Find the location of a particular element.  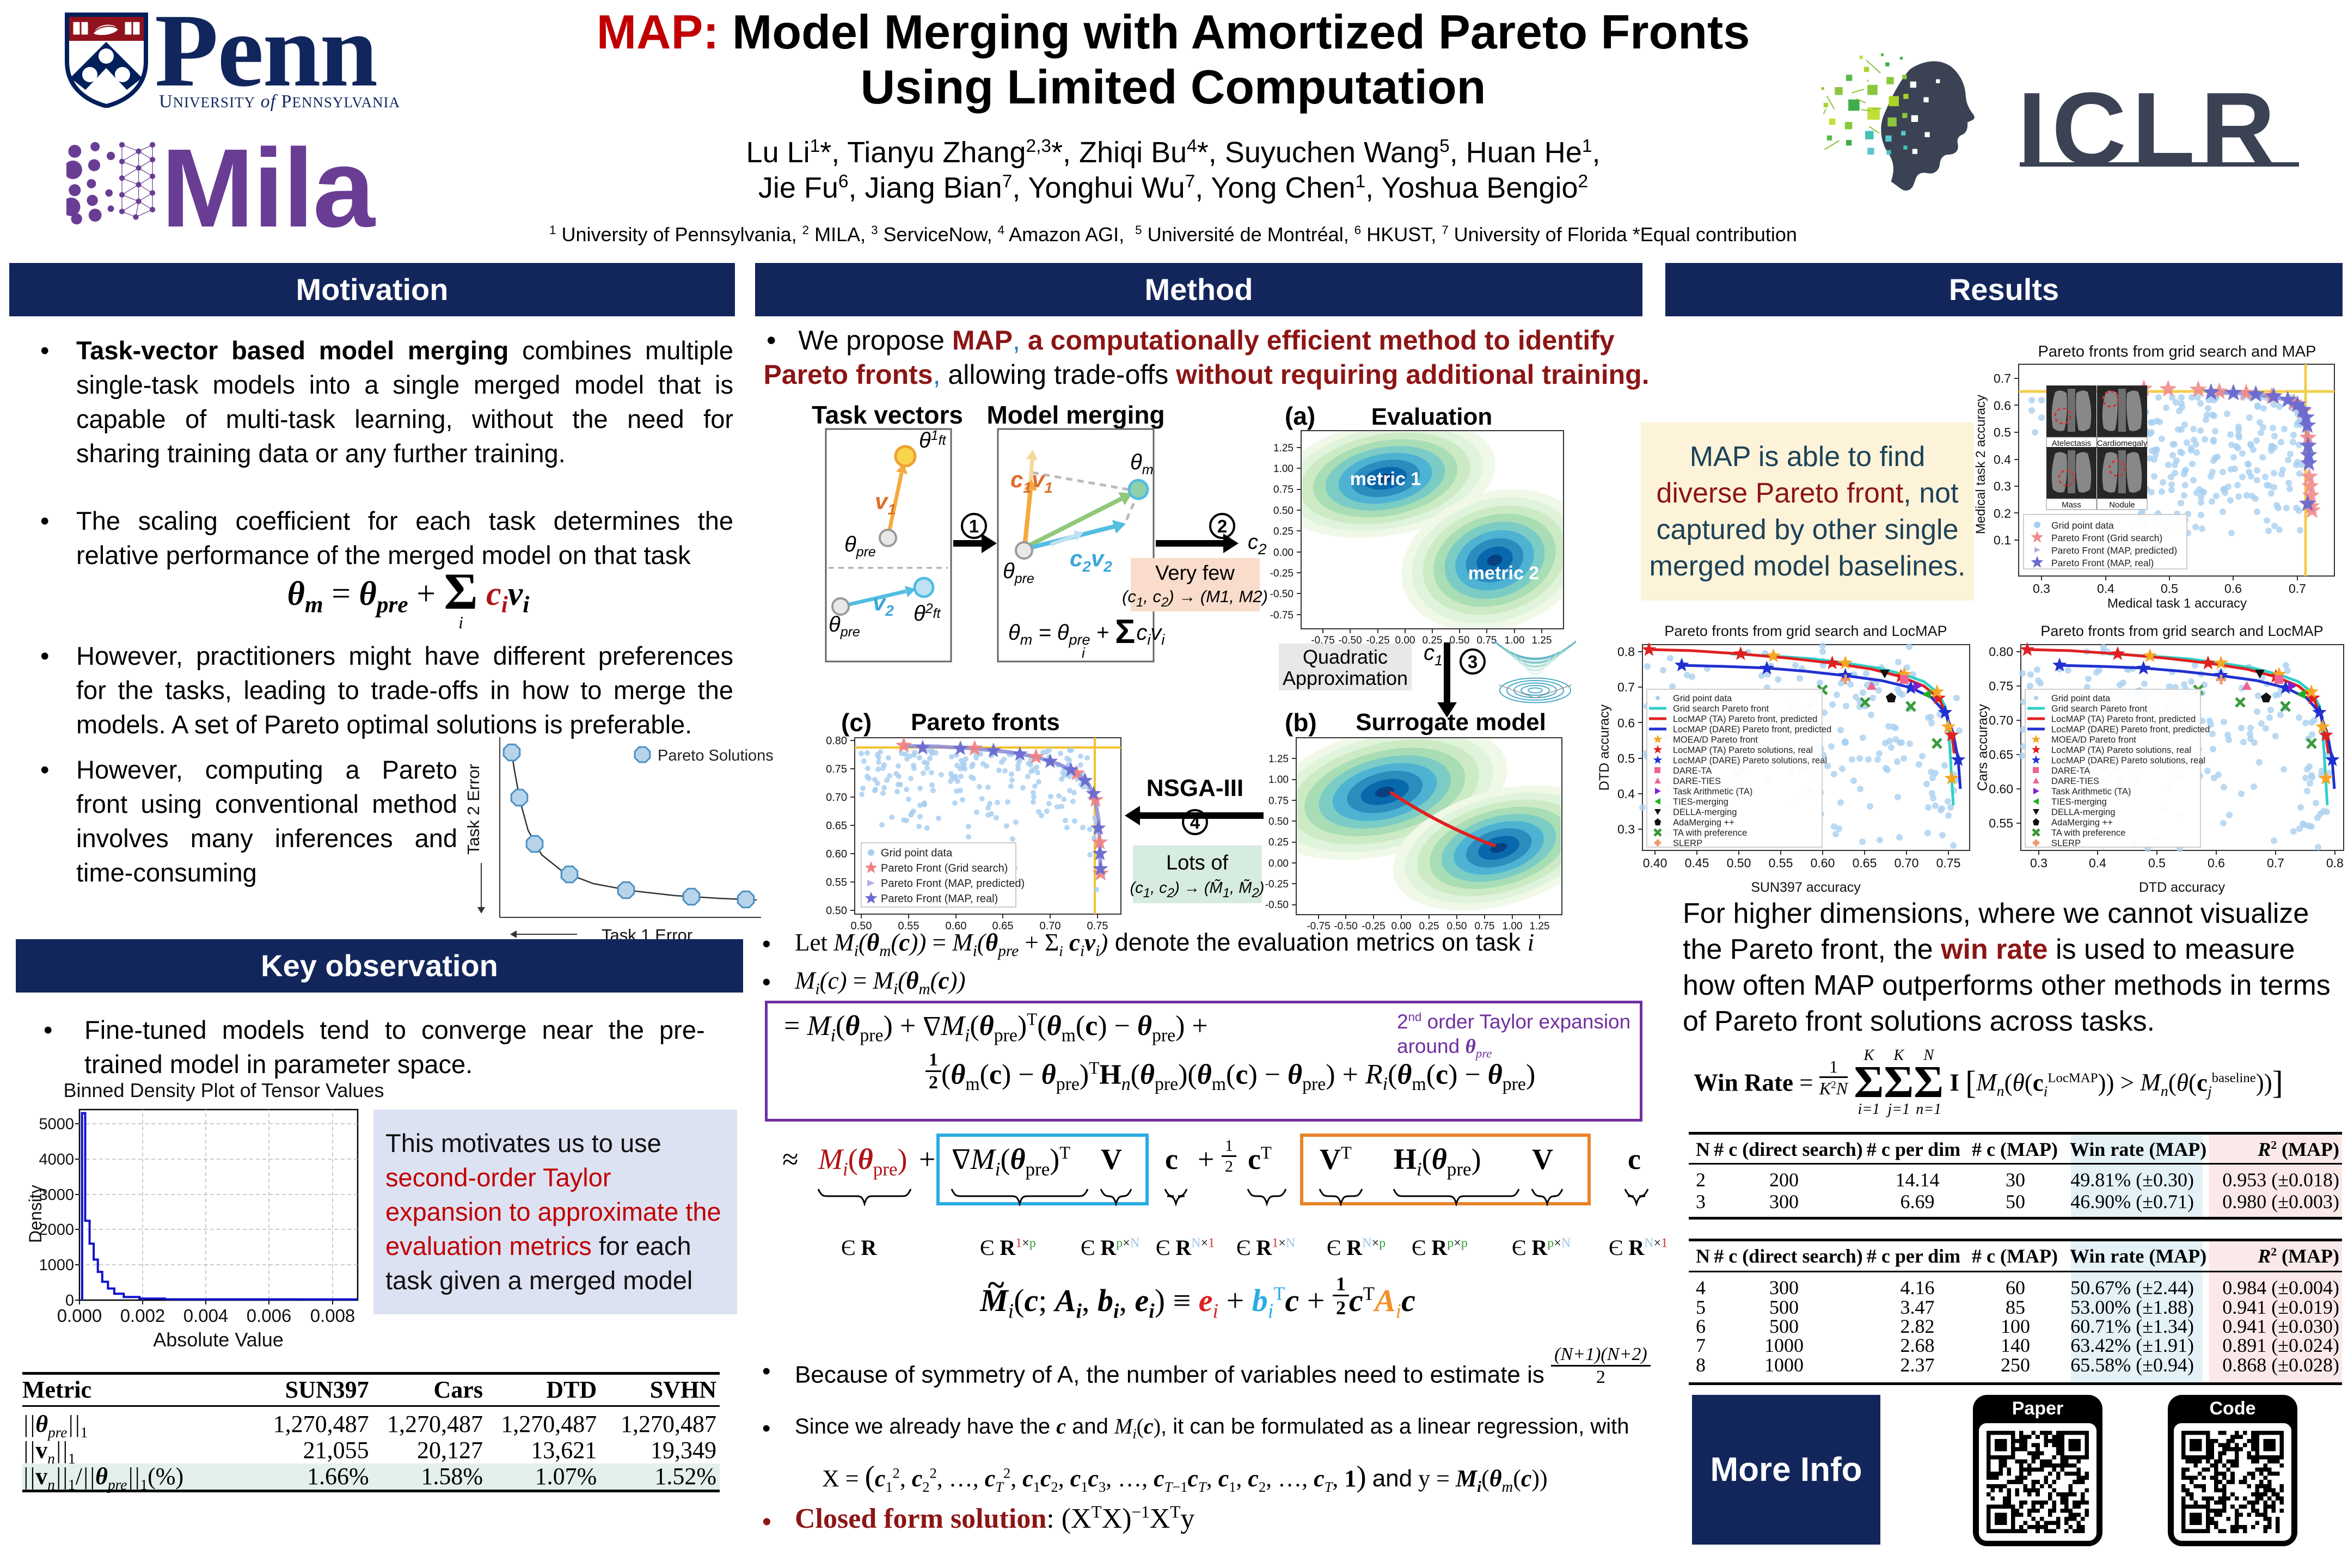

svg-text: 0.25 is located at coordinates (1279, 842).